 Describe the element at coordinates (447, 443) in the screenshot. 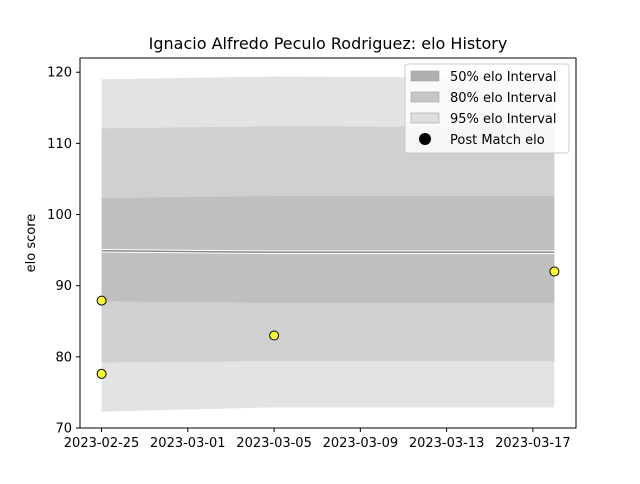

I see `x-tick-label: 2023-03-13` at that location.